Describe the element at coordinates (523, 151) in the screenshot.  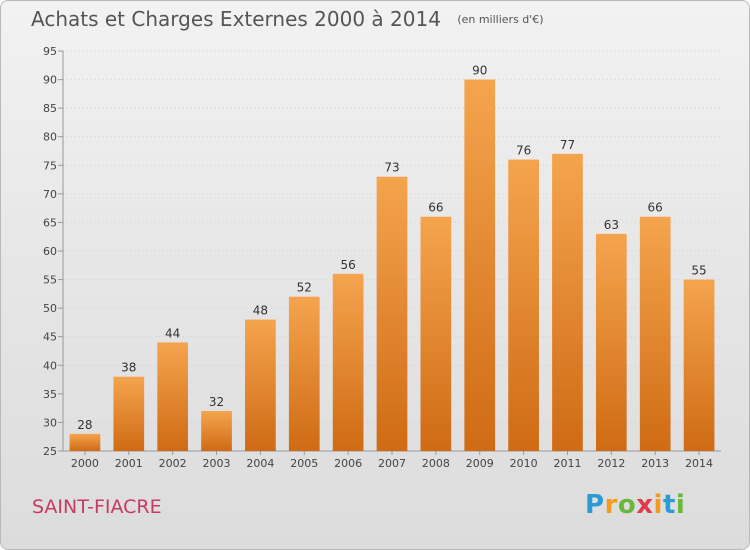
I see `data-label: 76` at that location.